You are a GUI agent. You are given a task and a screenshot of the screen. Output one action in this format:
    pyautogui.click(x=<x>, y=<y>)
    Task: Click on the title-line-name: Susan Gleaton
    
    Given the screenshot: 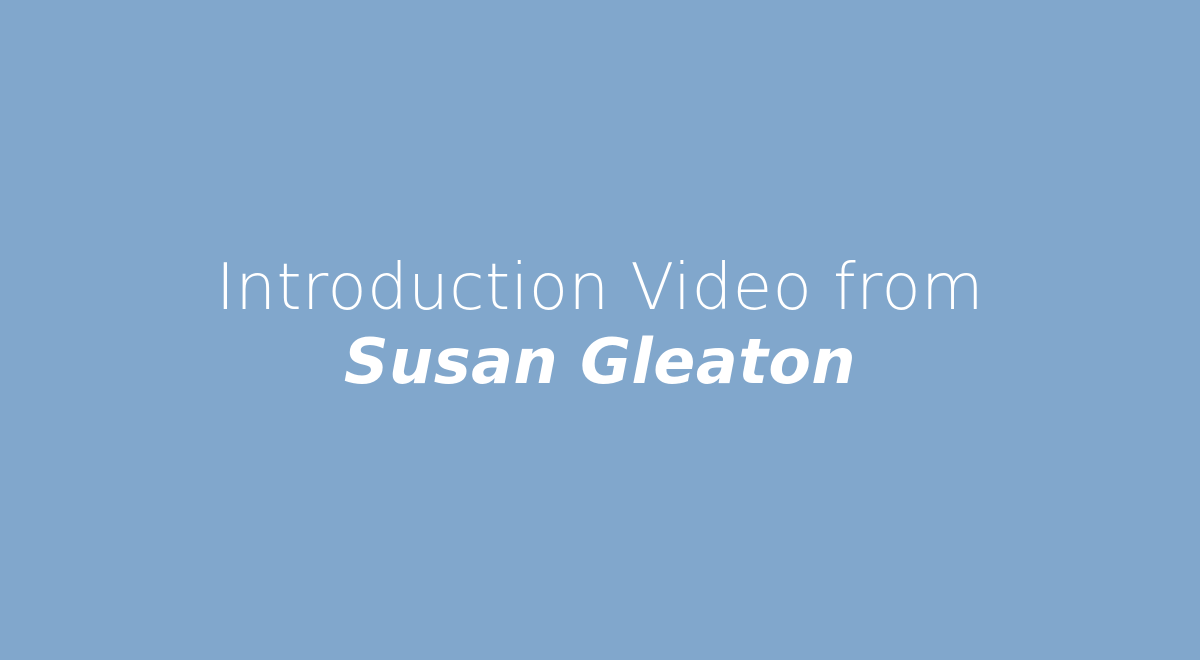 What is the action you would take?
    pyautogui.click(x=600, y=361)
    